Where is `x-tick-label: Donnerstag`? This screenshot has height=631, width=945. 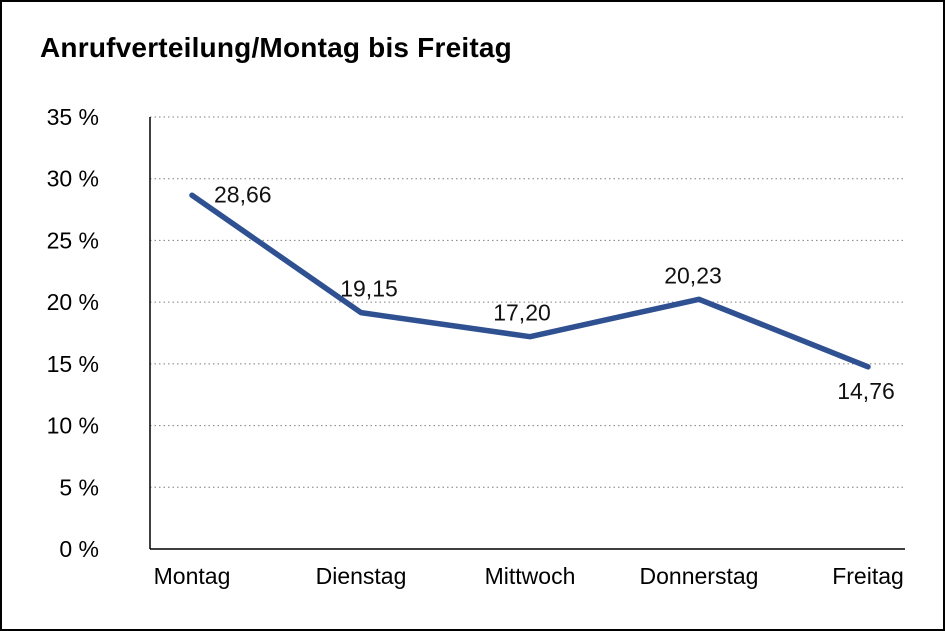 x-tick-label: Donnerstag is located at coordinates (699, 576).